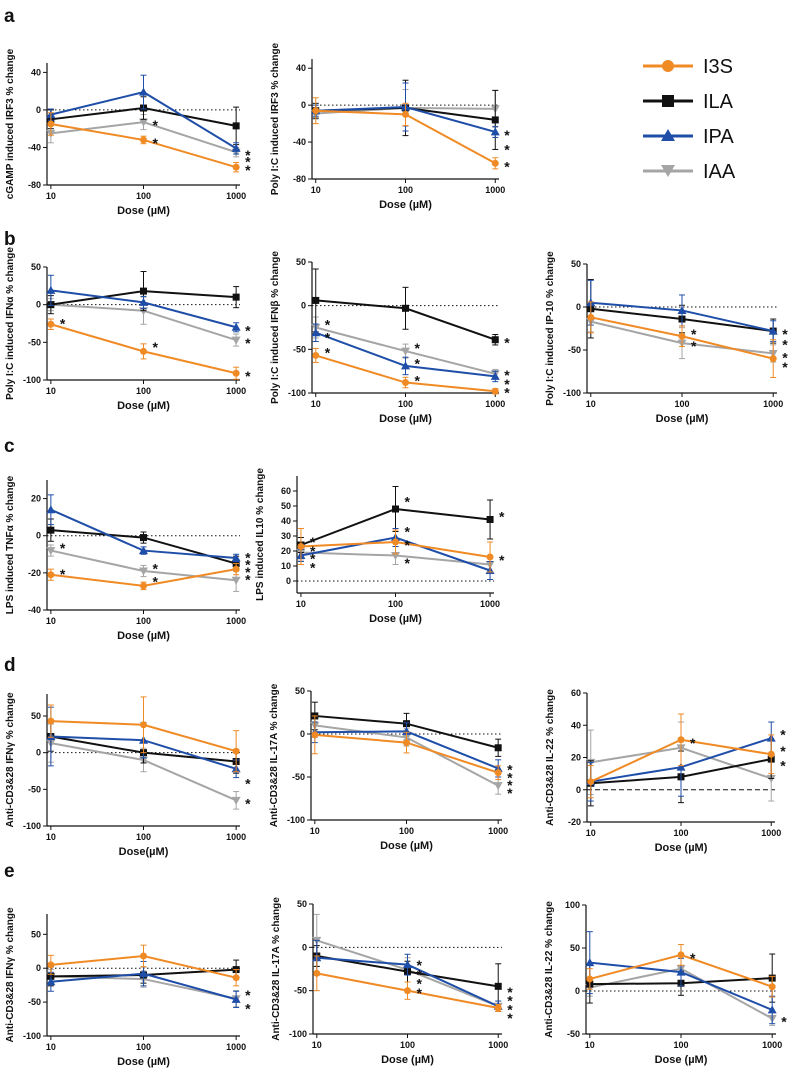 This screenshot has width=800, height=1071. I want to click on series-iaa, so click(143, 568).